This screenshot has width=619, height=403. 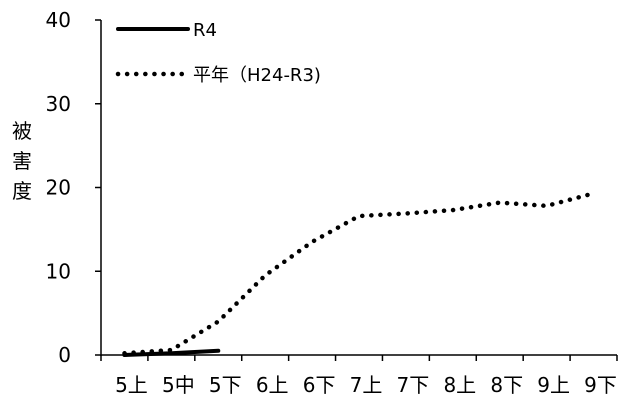 I want to click on y-axis-label-char: 被, so click(x=22, y=131).